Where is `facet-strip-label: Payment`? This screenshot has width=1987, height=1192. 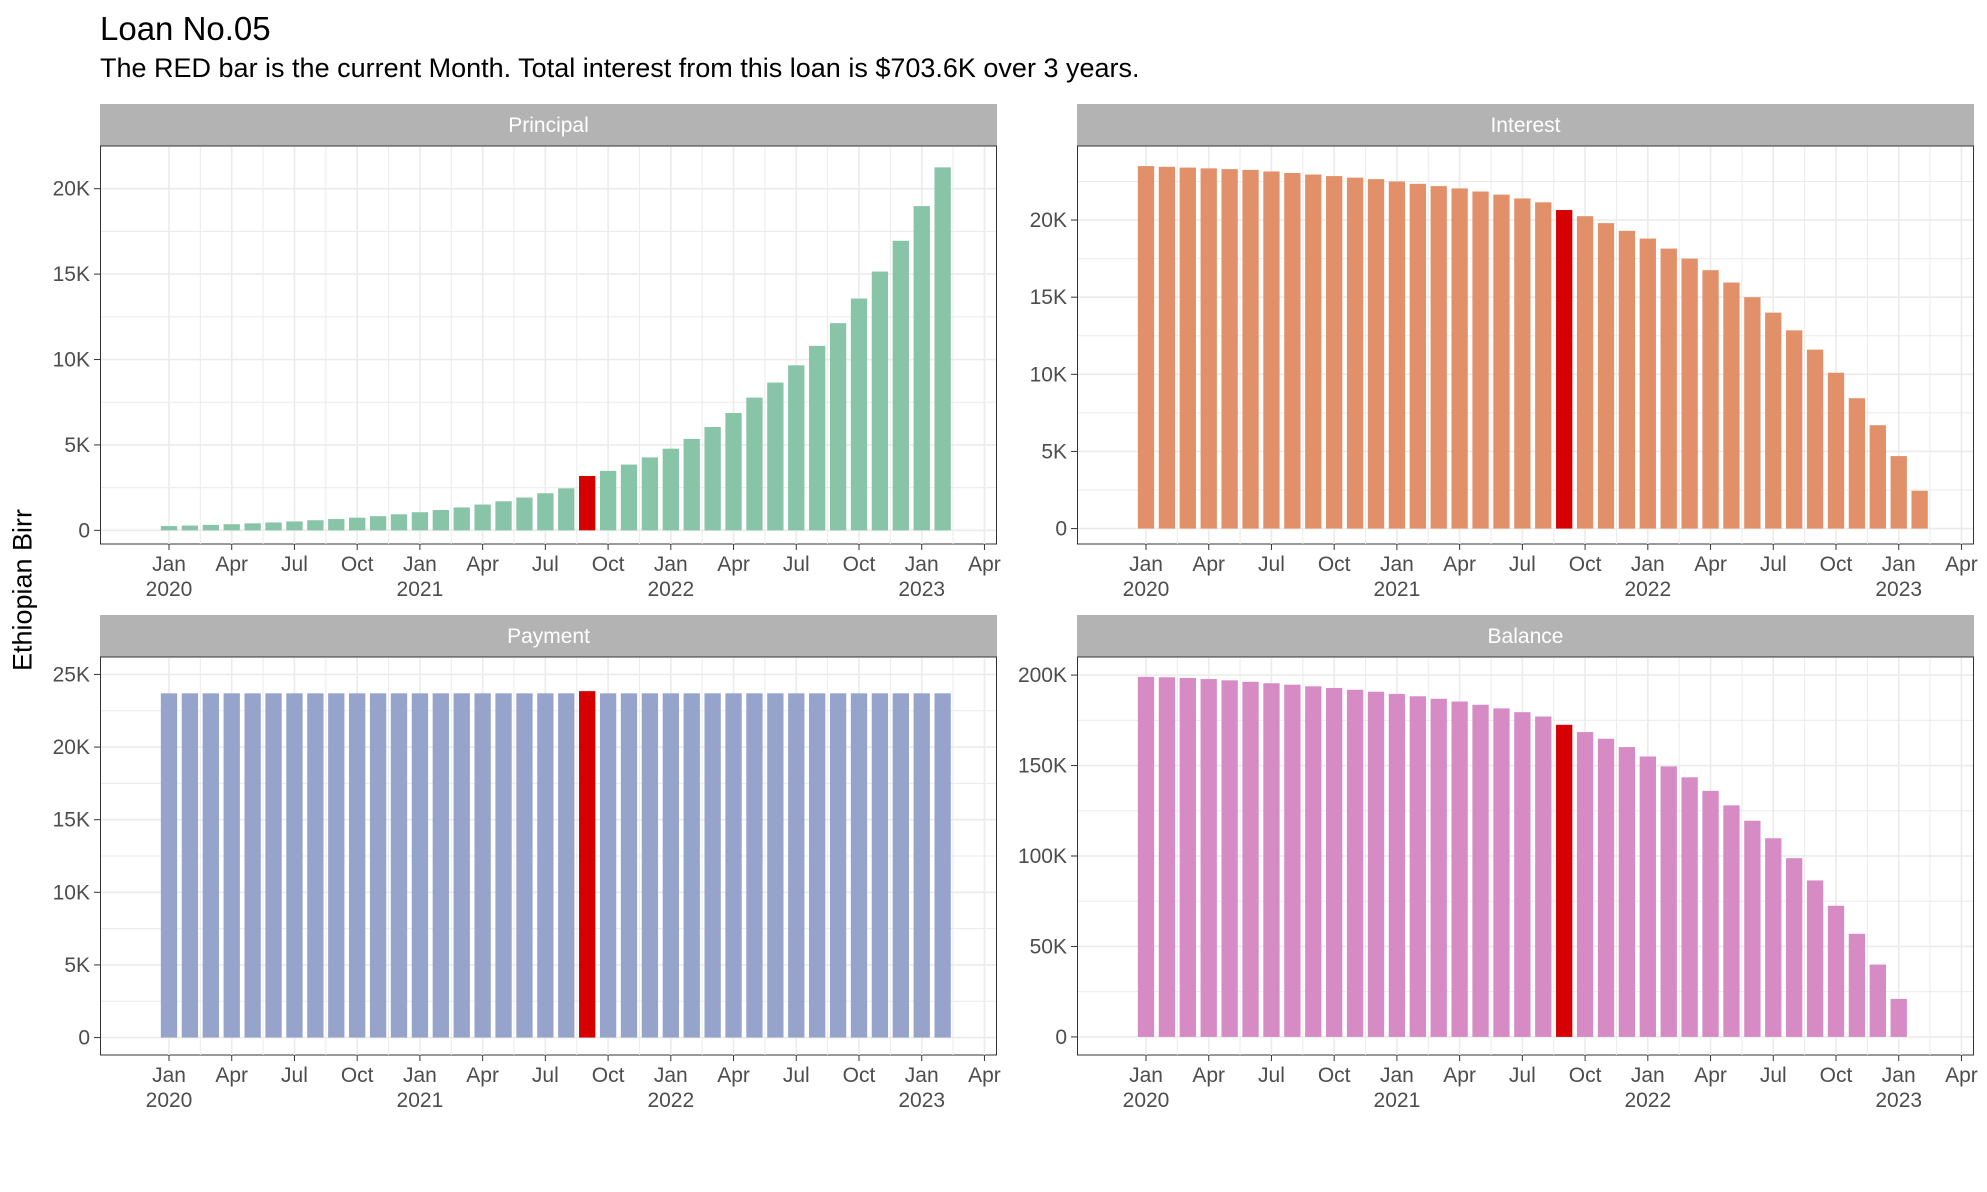 facet-strip-label: Payment is located at coordinates (548, 636).